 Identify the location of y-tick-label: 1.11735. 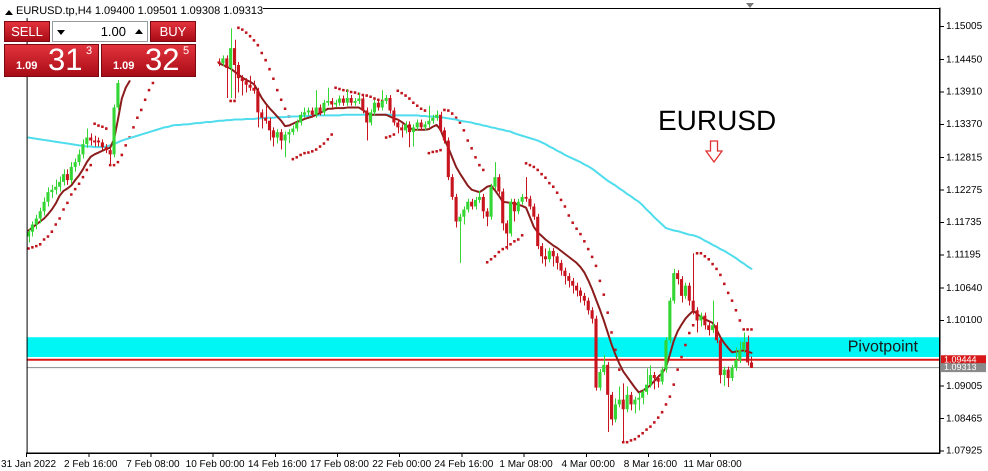
(964, 222).